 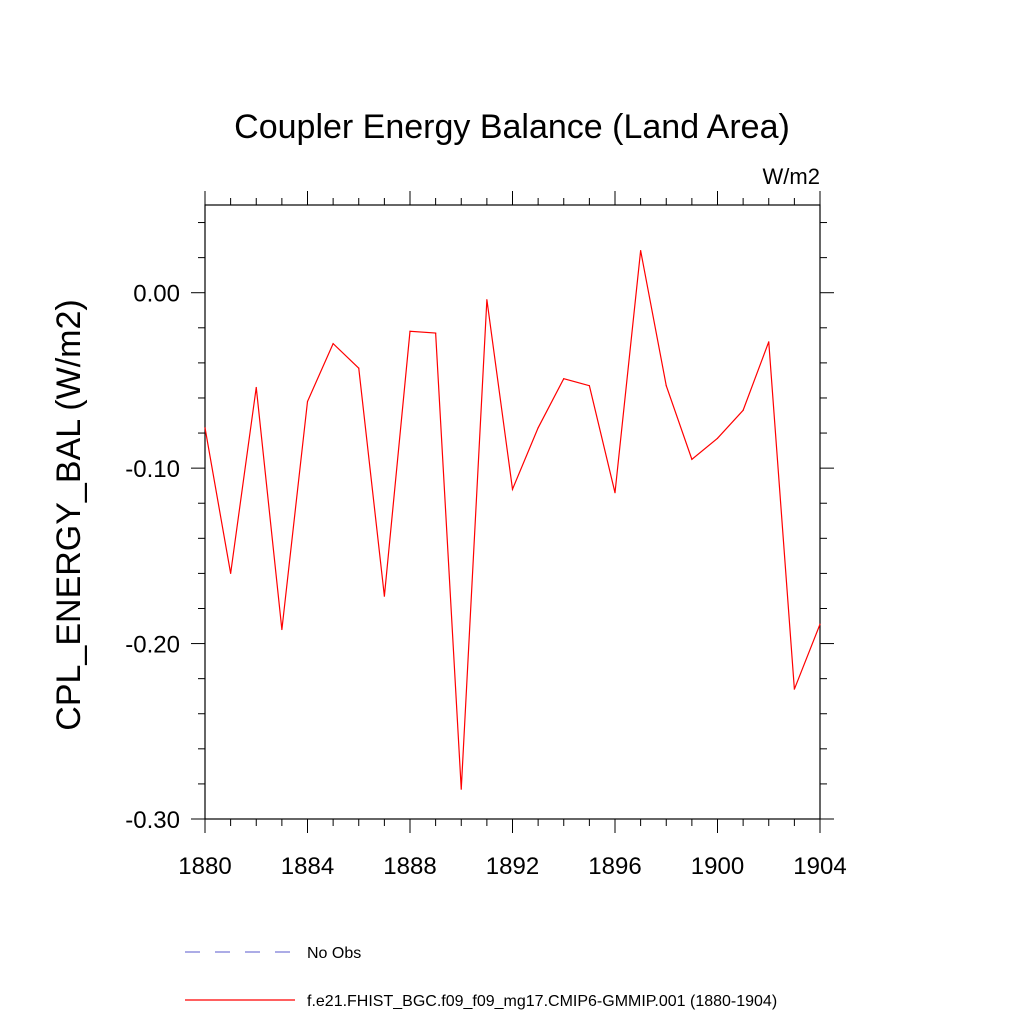 What do you see at coordinates (819, 866) in the screenshot?
I see `x-tick-label: 1904` at bounding box center [819, 866].